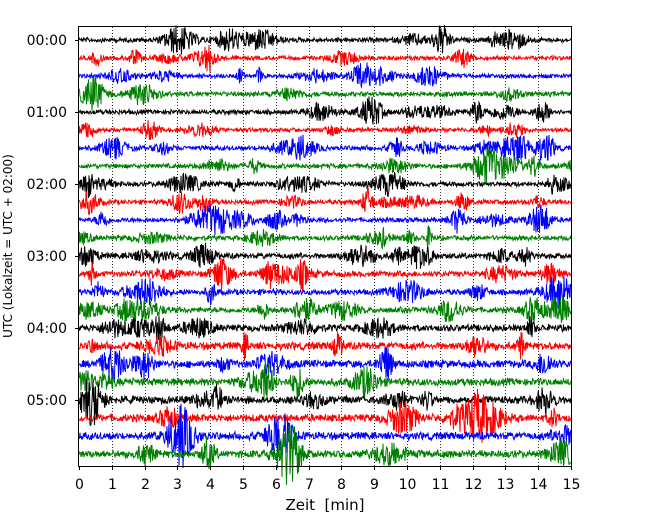 The height and width of the screenshot is (520, 650). I want to click on y-tick-label: 02:00, so click(47, 185).